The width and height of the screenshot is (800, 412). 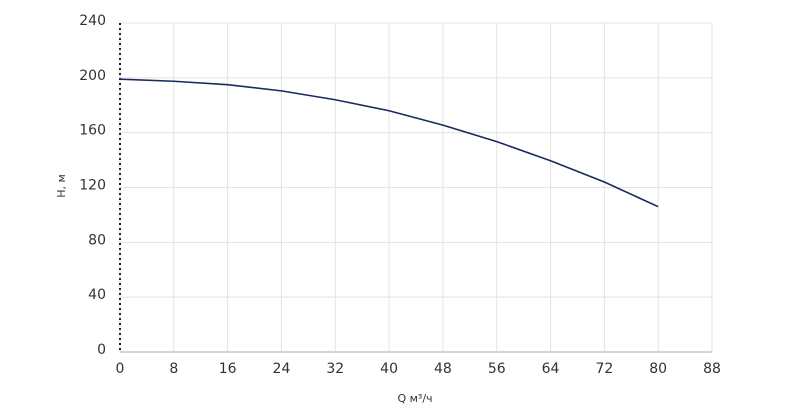 I want to click on x-tick-label: 24, so click(x=282, y=369).